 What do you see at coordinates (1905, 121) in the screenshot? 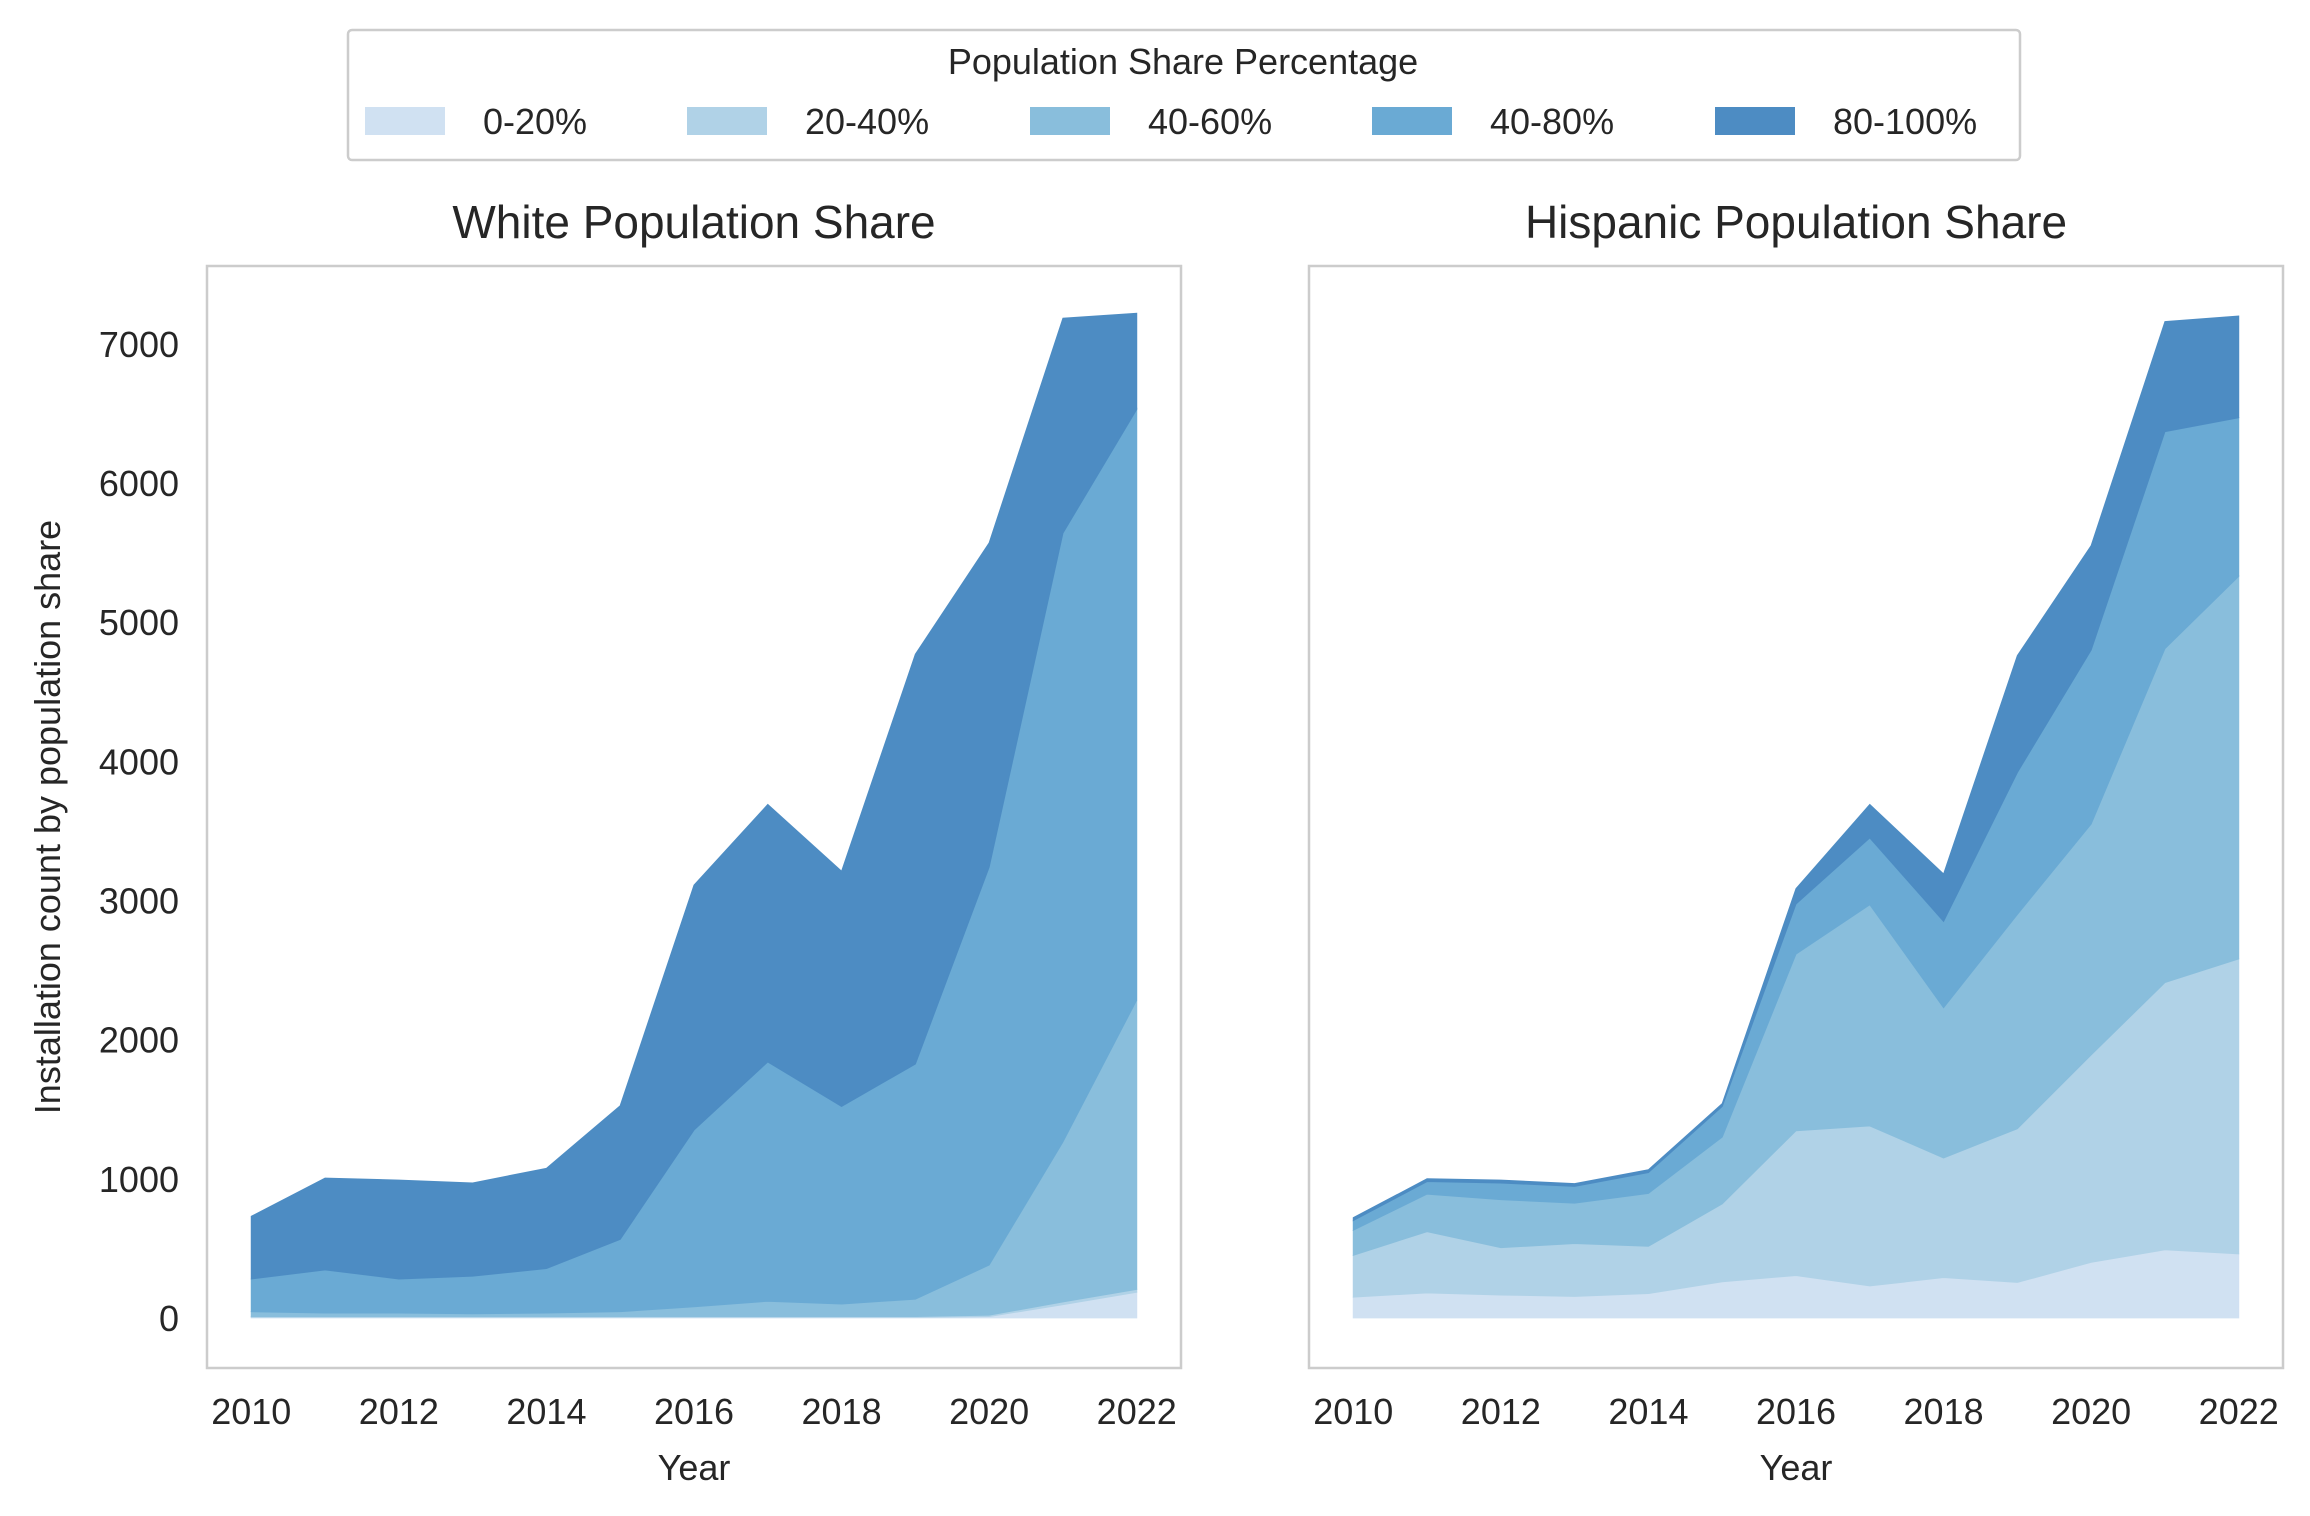
I see `legend-label: 80-100%` at bounding box center [1905, 121].